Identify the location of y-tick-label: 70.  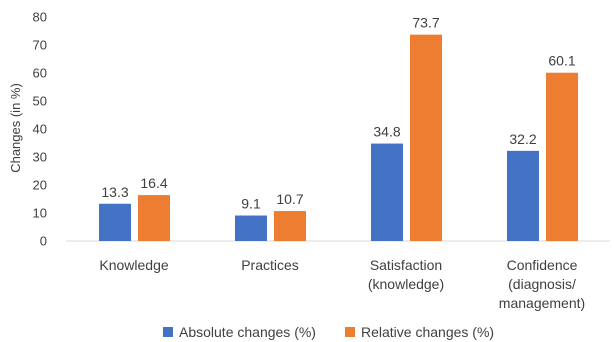
(40, 45).